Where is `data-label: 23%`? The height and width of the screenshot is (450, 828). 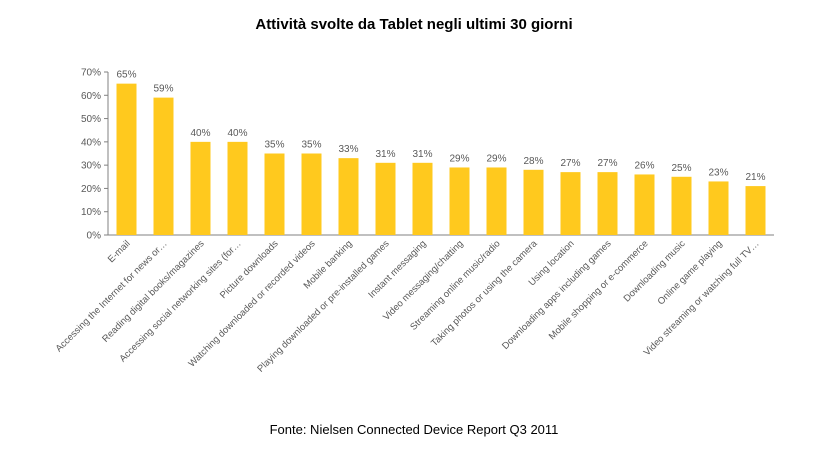
data-label: 23% is located at coordinates (718, 172).